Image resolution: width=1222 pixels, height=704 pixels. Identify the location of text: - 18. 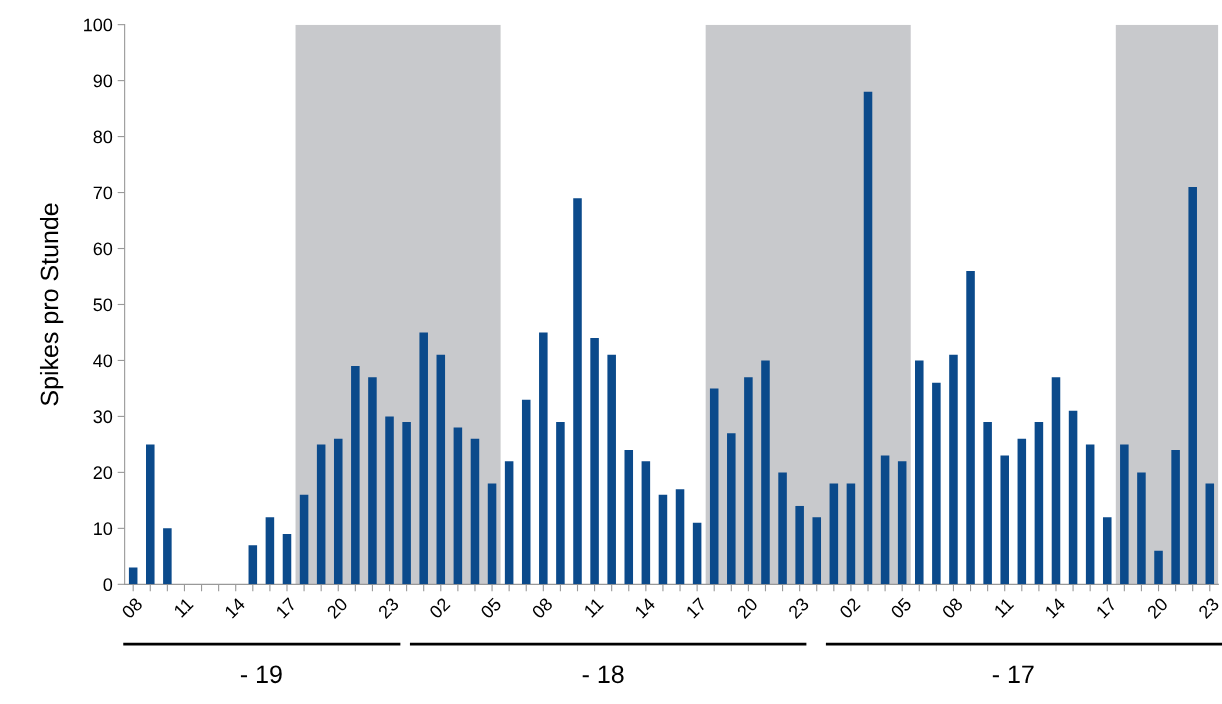
(603, 674).